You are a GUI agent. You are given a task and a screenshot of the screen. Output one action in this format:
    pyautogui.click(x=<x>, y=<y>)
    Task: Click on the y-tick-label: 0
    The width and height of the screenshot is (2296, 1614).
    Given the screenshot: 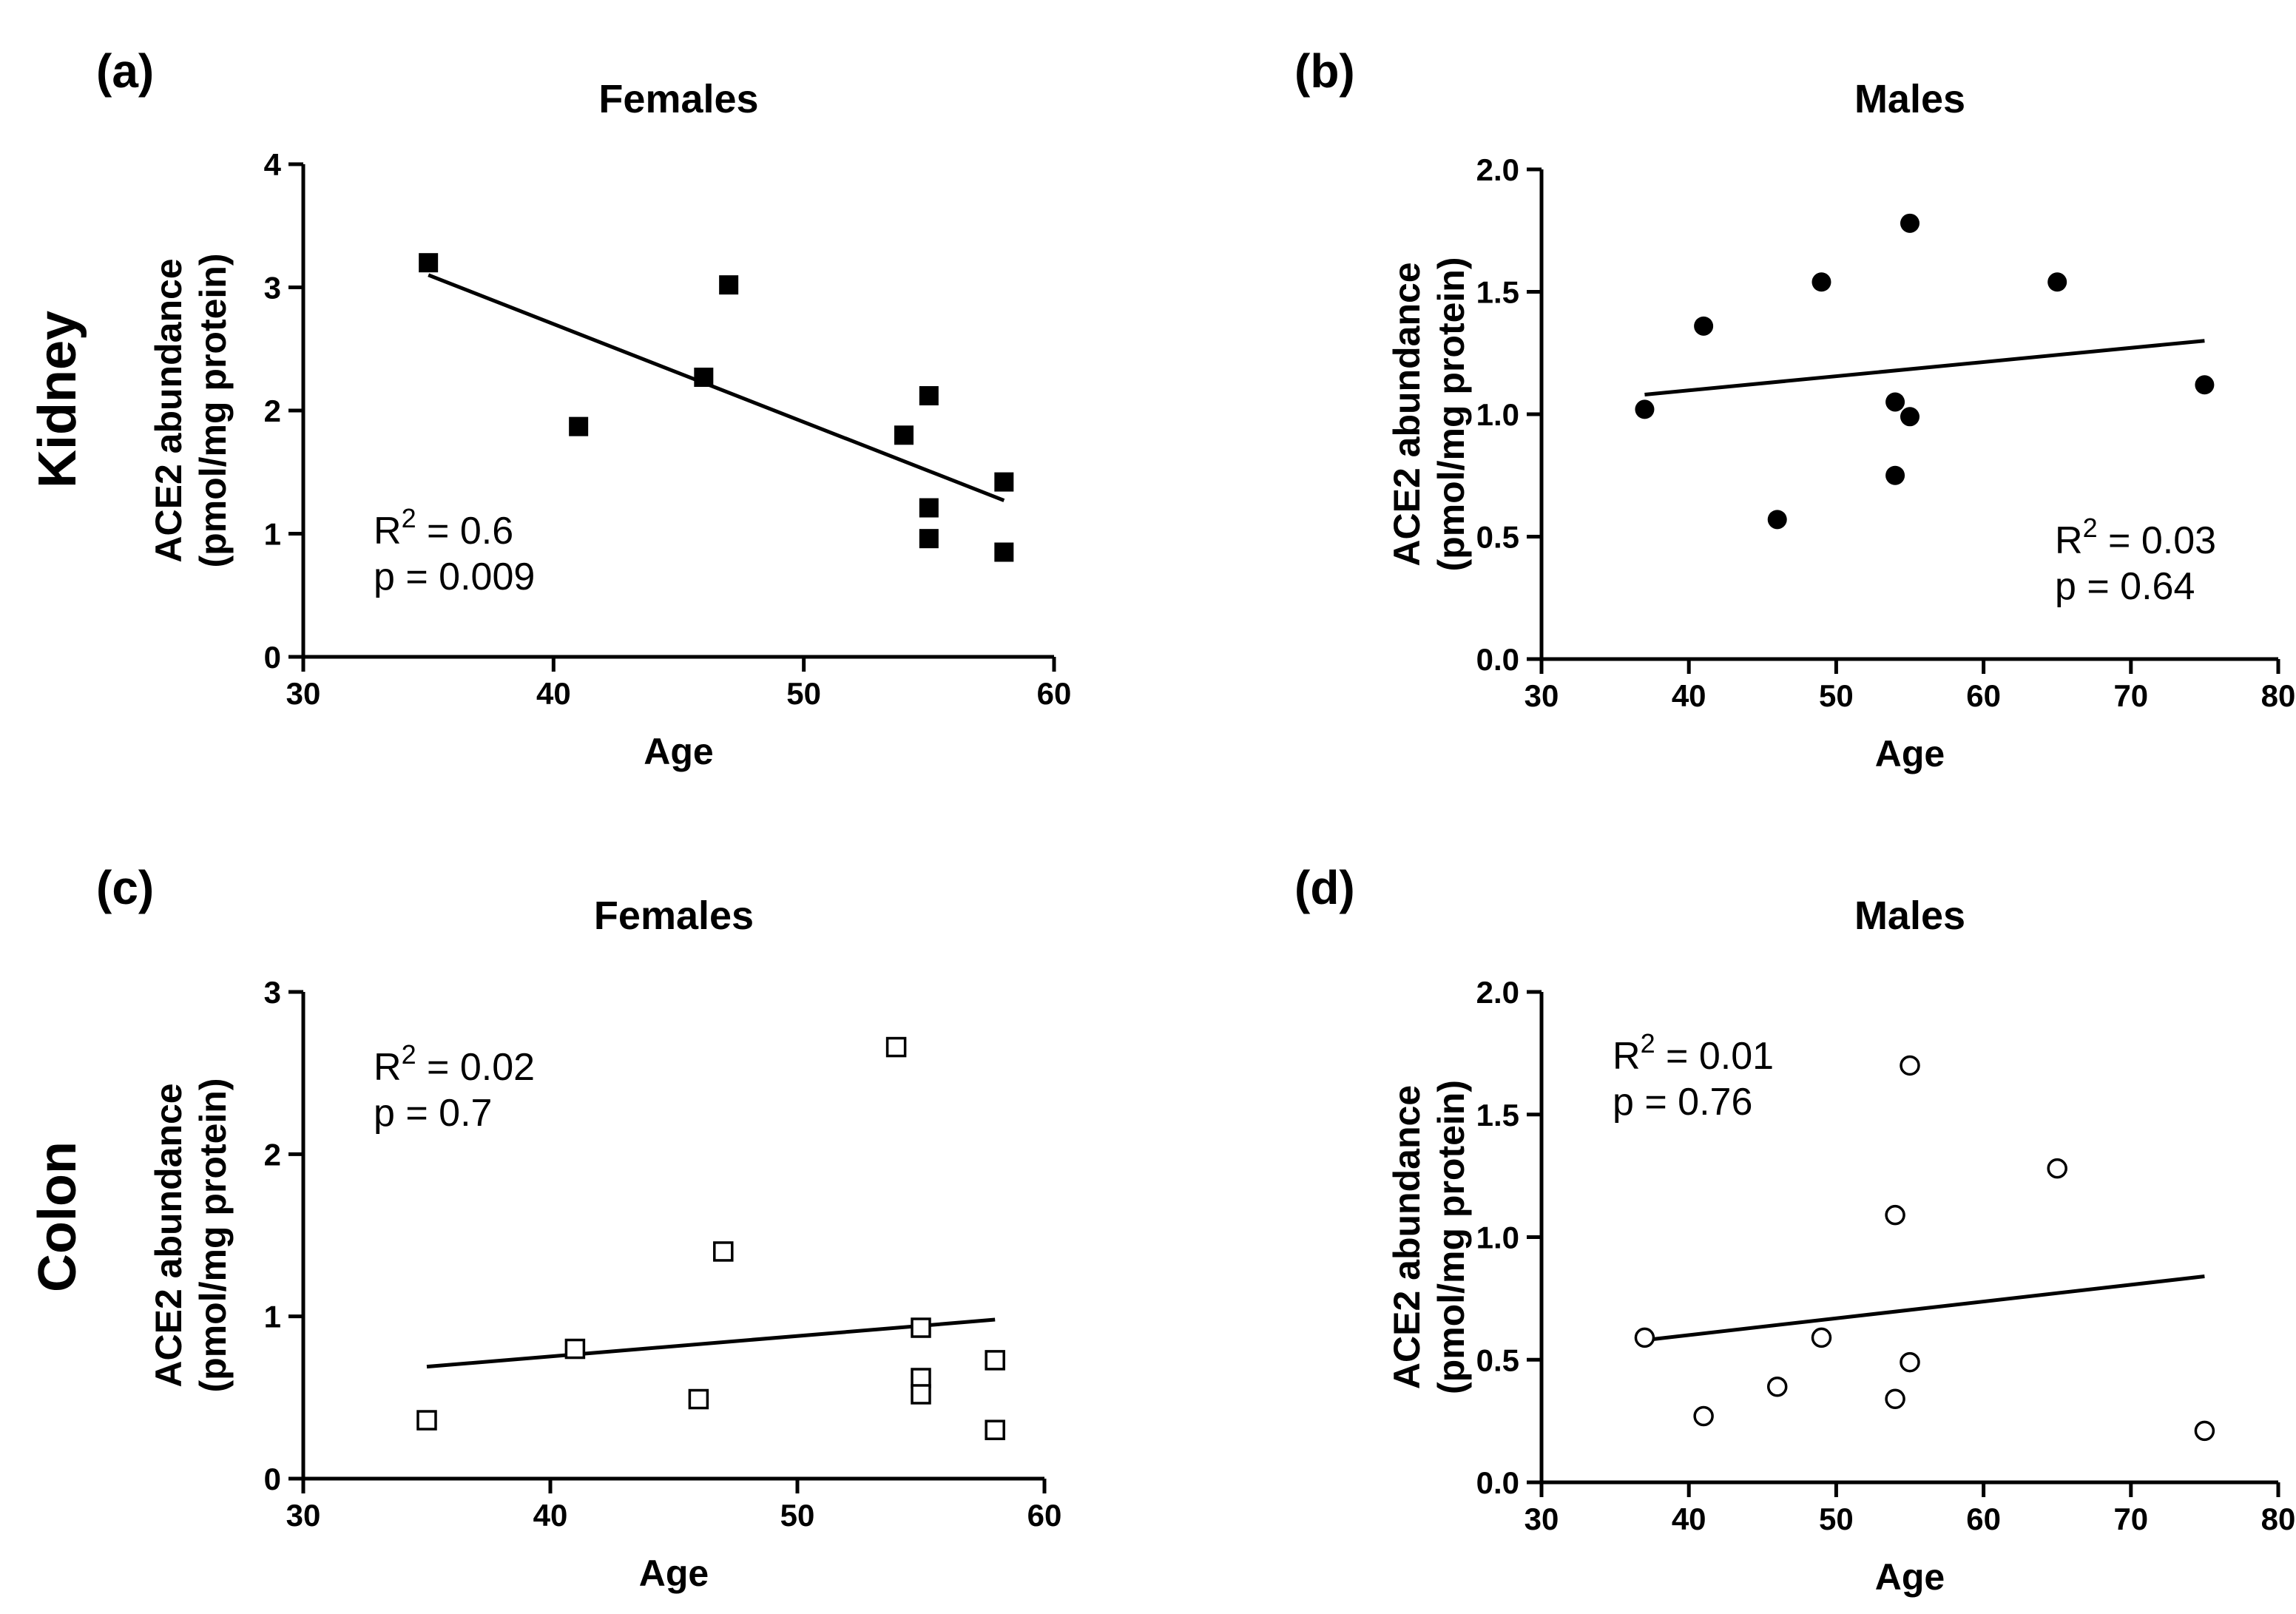 What is the action you would take?
    pyautogui.click(x=272, y=1479)
    